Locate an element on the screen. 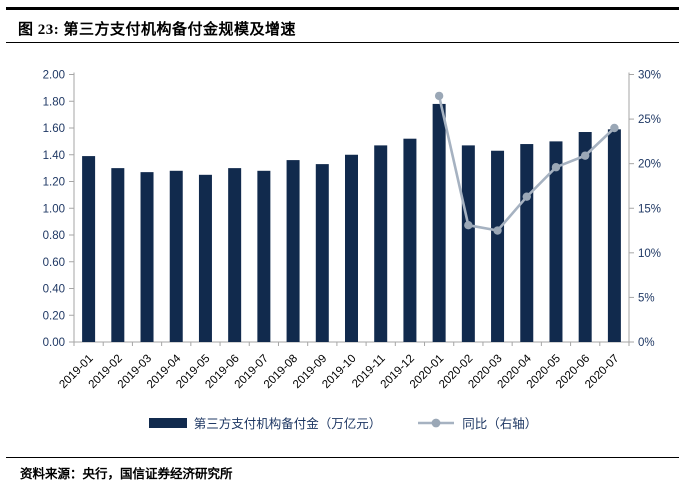 This screenshot has height=485, width=686. chart-legend: 第三方支付机构备付金（万亿元） 同比（右轴） is located at coordinates (343, 422).